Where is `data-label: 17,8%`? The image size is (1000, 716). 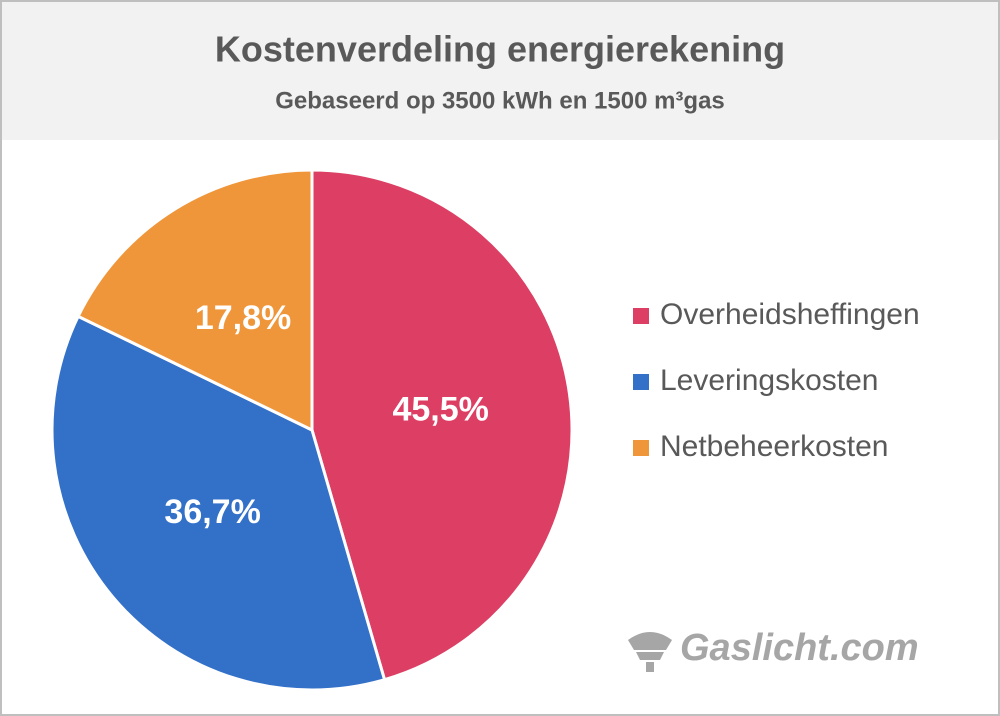 data-label: 17,8% is located at coordinates (243, 318).